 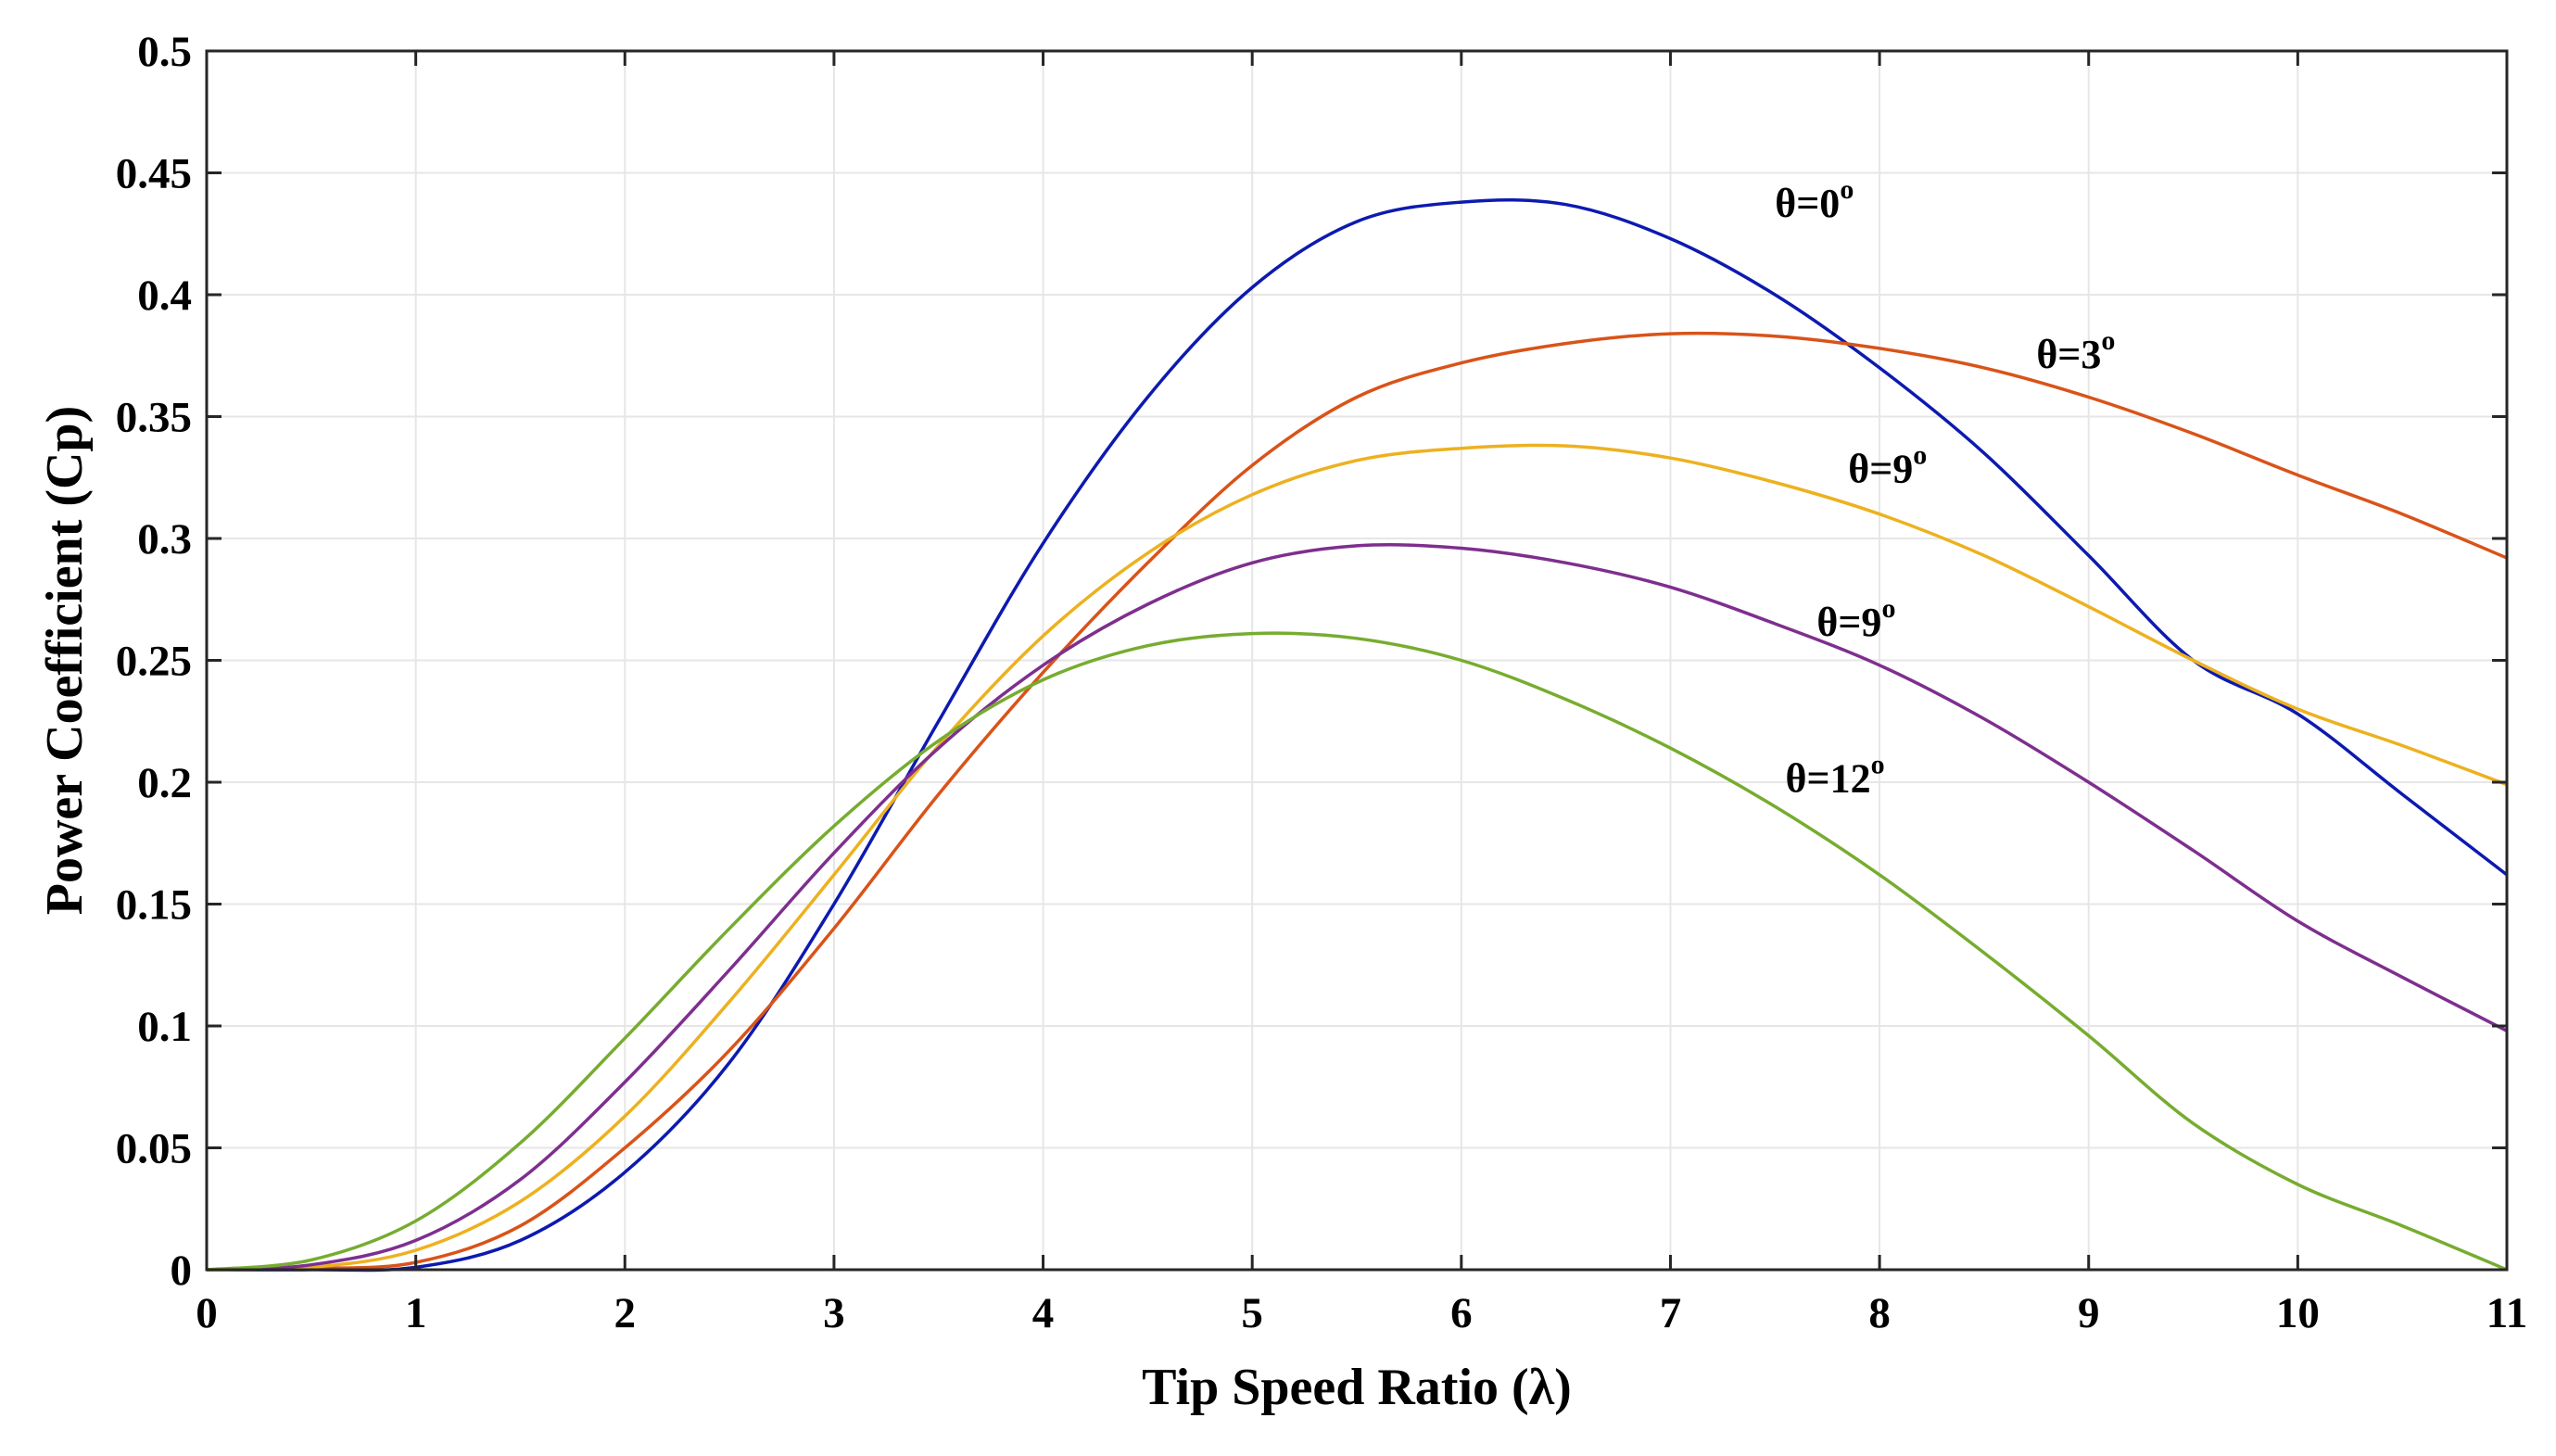 What do you see at coordinates (2298, 1313) in the screenshot?
I see `x-tick-label: 10` at bounding box center [2298, 1313].